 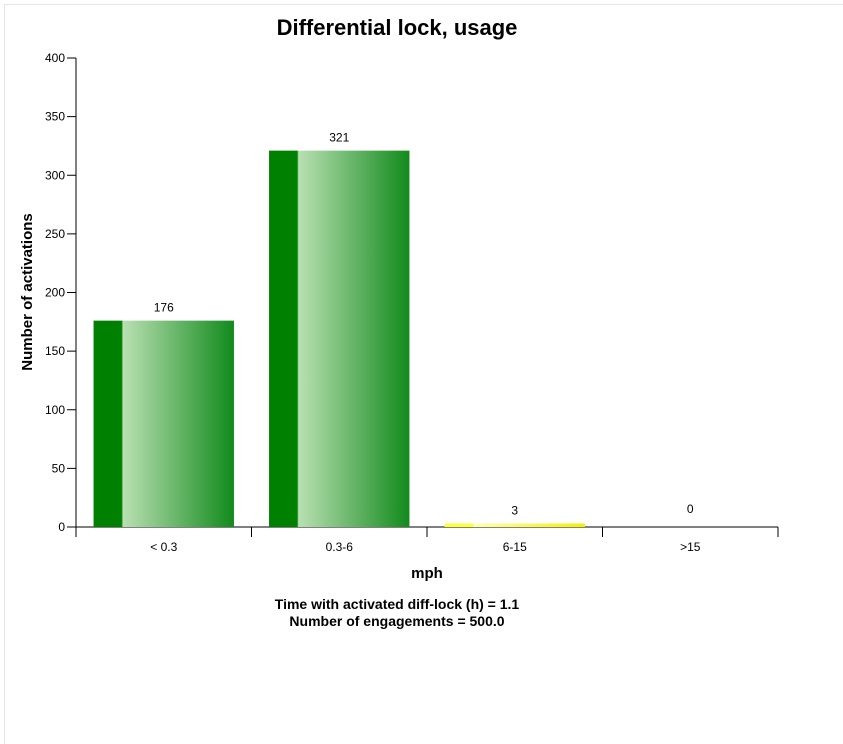 I want to click on bar-value-label: 0, so click(x=690, y=509).